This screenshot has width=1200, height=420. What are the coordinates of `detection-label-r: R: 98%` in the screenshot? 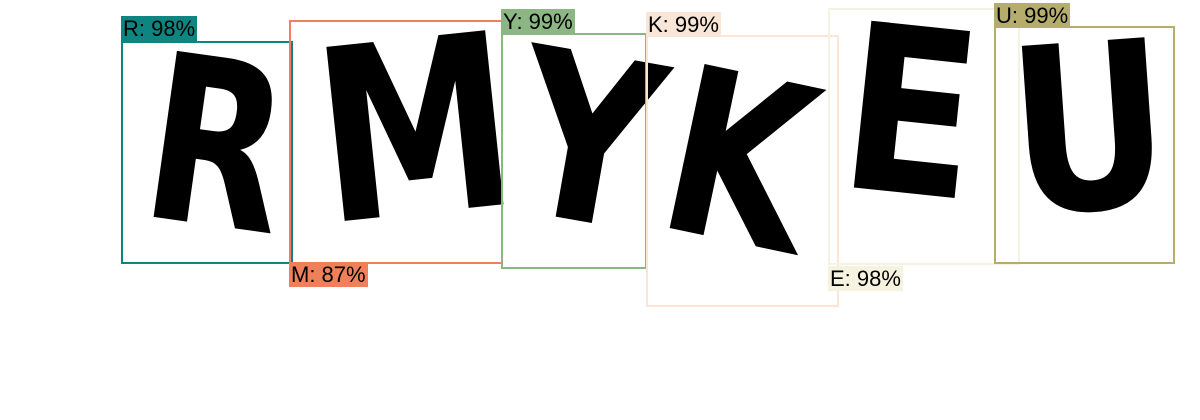 It's located at (159, 28).